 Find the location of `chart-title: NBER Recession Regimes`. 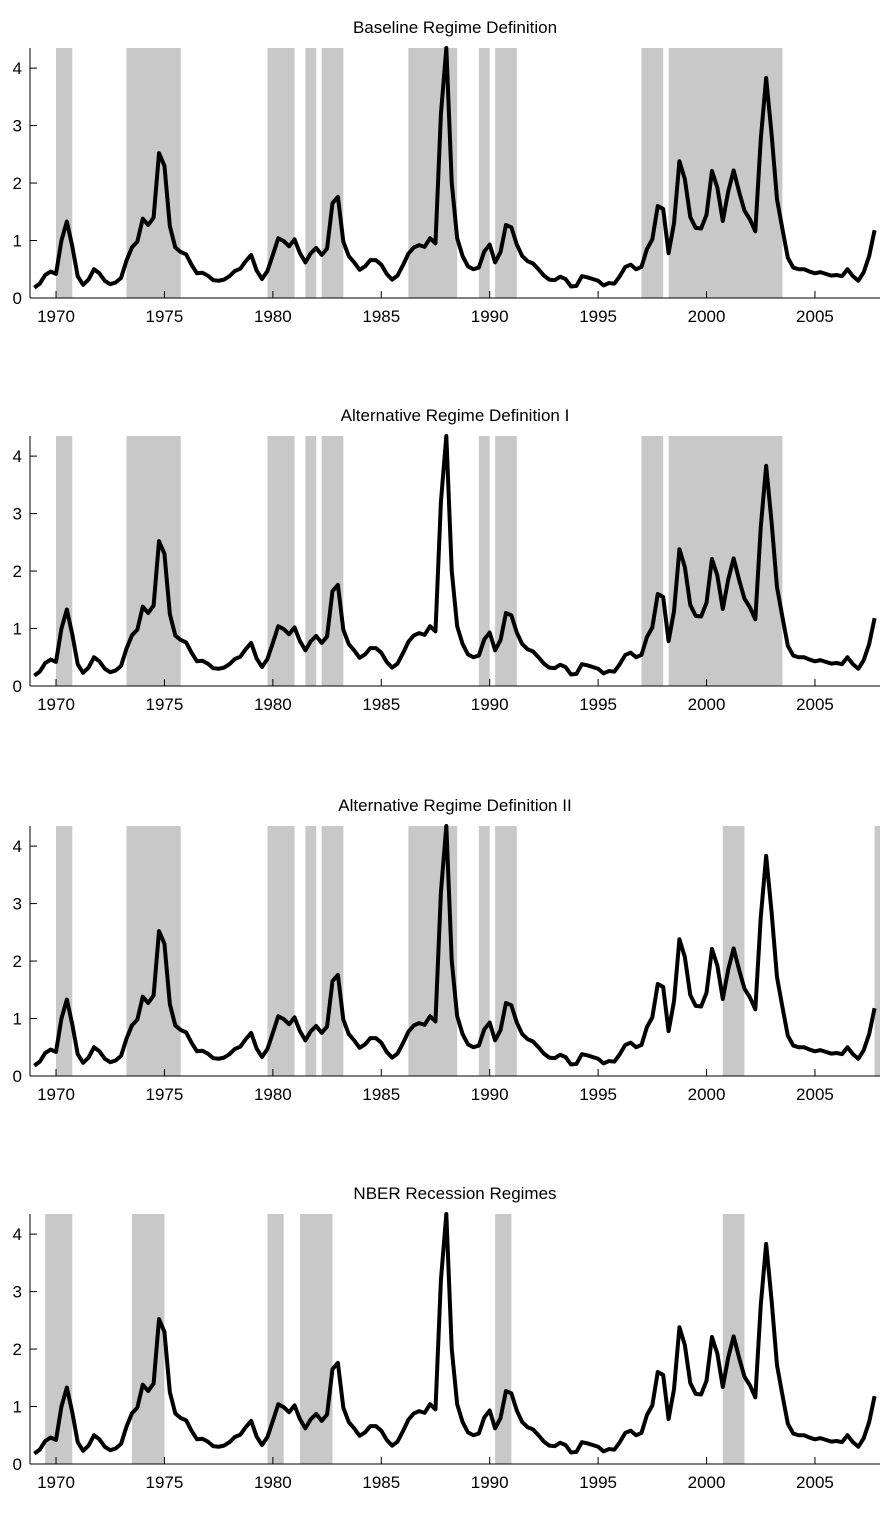

chart-title: NBER Recession Regimes is located at coordinates (454, 1193).